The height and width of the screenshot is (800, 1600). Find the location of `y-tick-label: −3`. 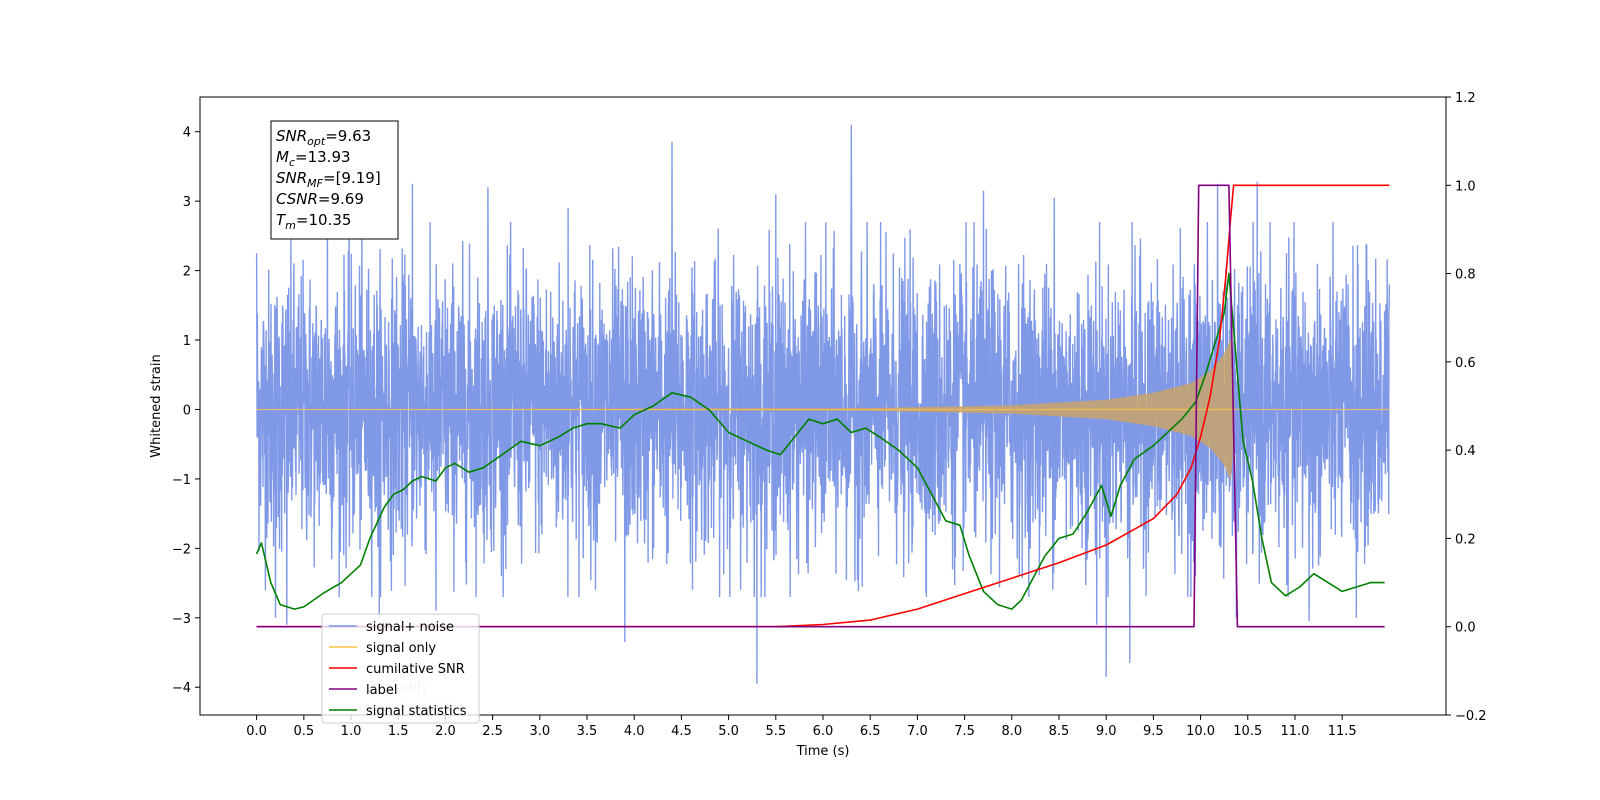

y-tick-label: −3 is located at coordinates (181, 619).